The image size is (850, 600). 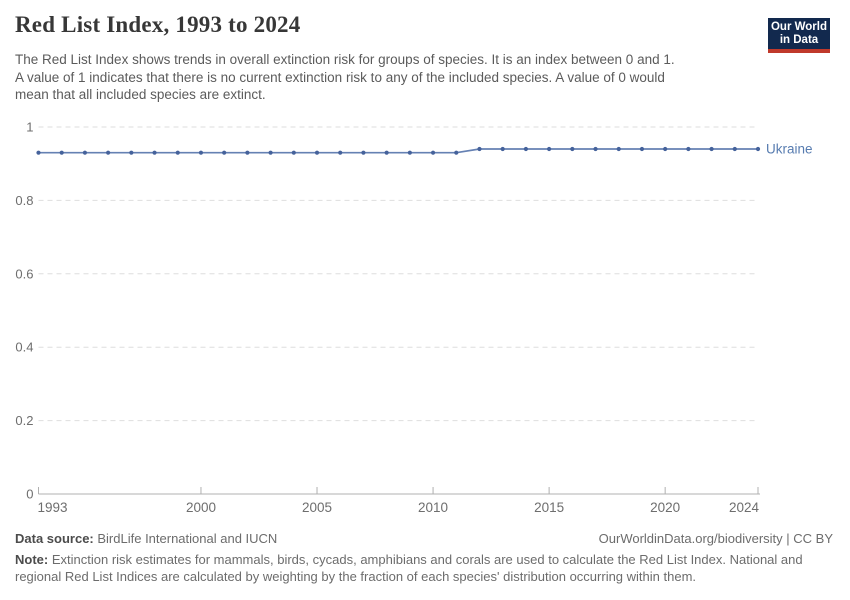 I want to click on owid-logo: Our World in Data, so click(x=799, y=35).